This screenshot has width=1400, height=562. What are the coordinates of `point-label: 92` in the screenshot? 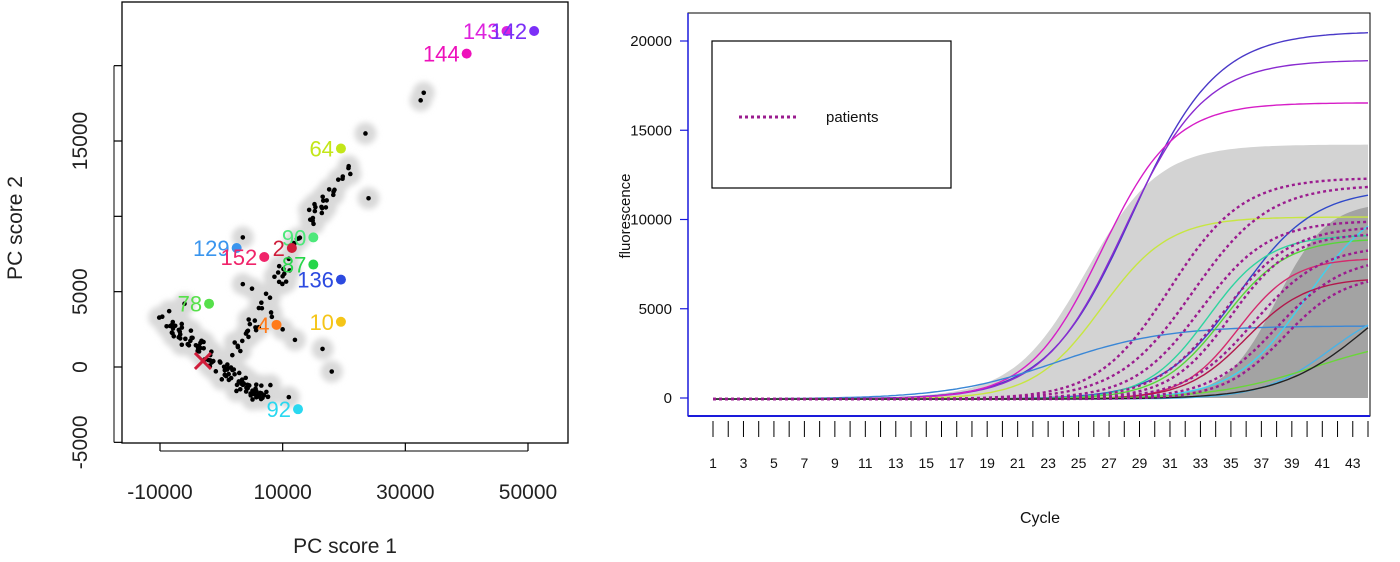 It's located at (279, 409).